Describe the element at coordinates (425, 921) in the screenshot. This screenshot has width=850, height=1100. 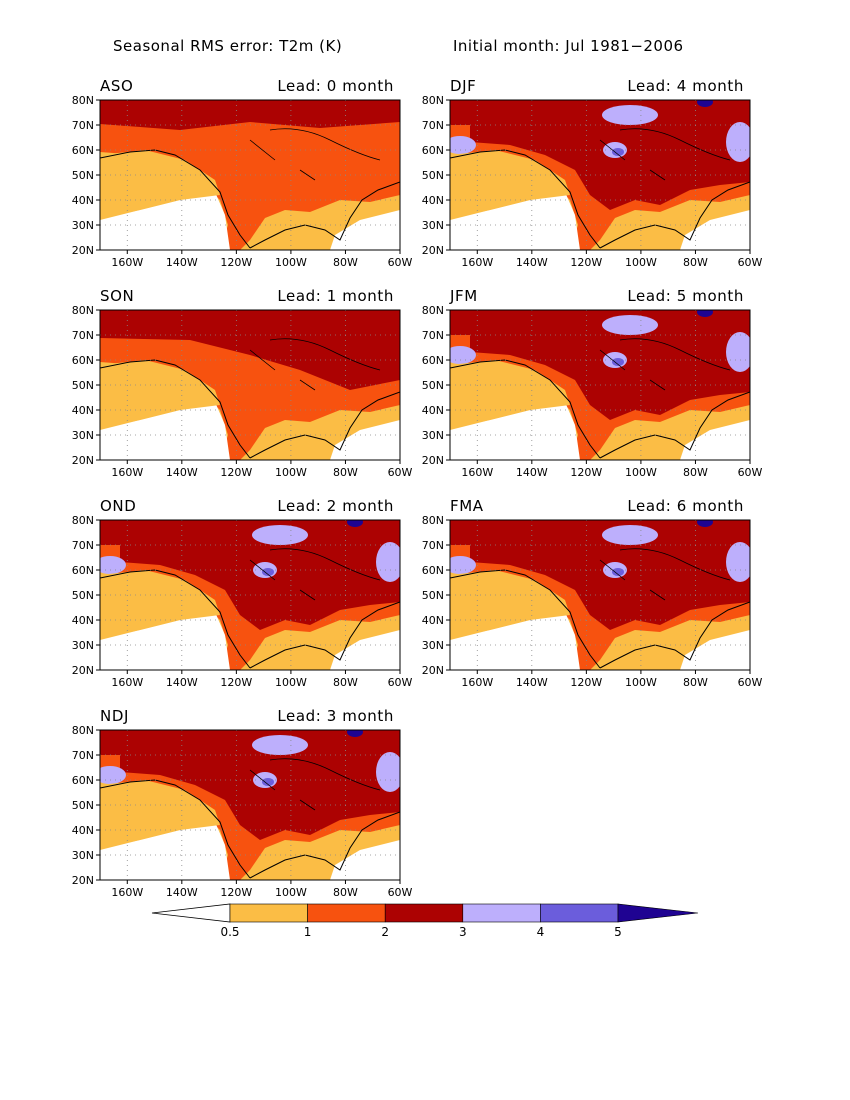
I see `colorbar: 0.5 1 2 3 4 5` at that location.